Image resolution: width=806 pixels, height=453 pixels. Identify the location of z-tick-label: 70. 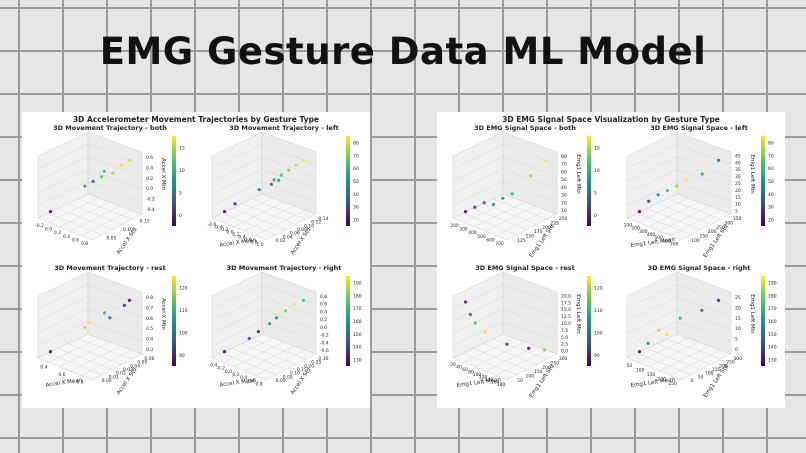
(564, 165).